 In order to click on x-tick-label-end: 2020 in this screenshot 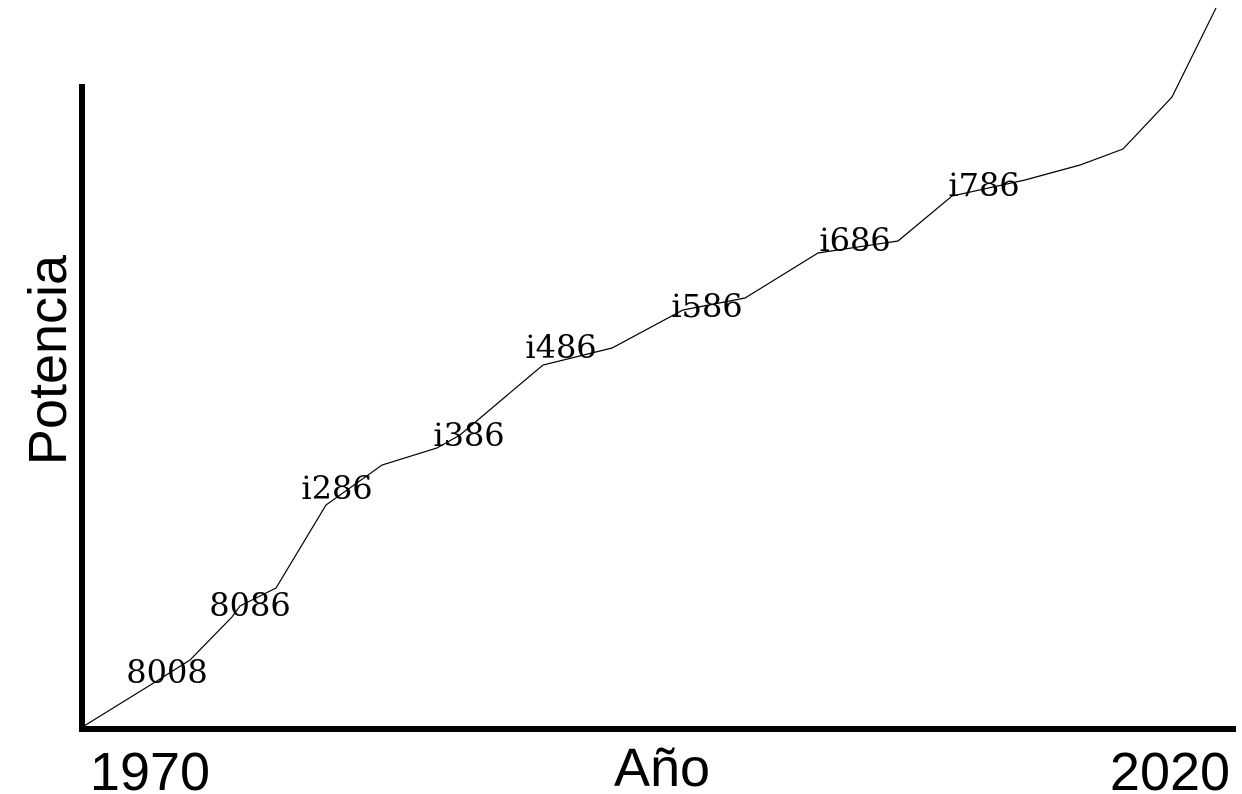, I will do `click(1170, 768)`.